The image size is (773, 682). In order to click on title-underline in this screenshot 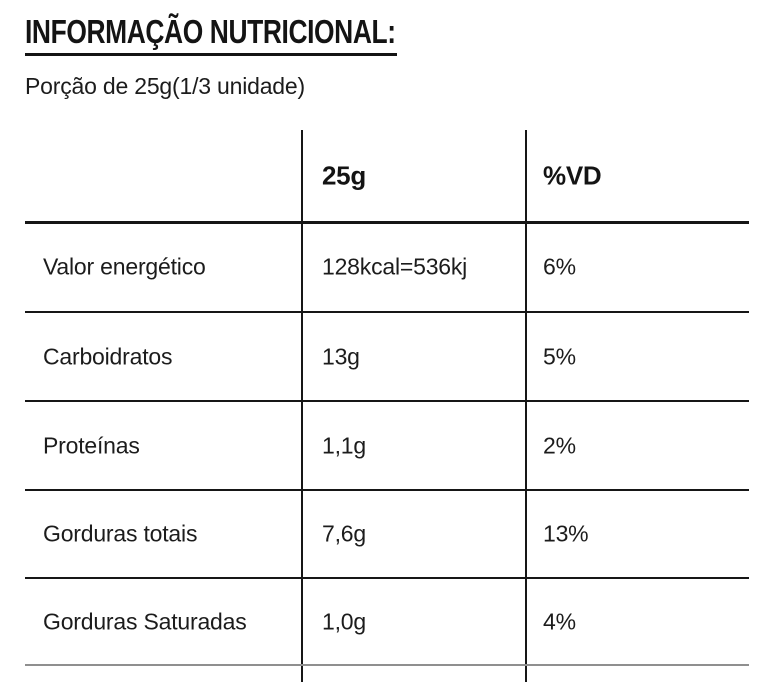, I will do `click(211, 54)`.